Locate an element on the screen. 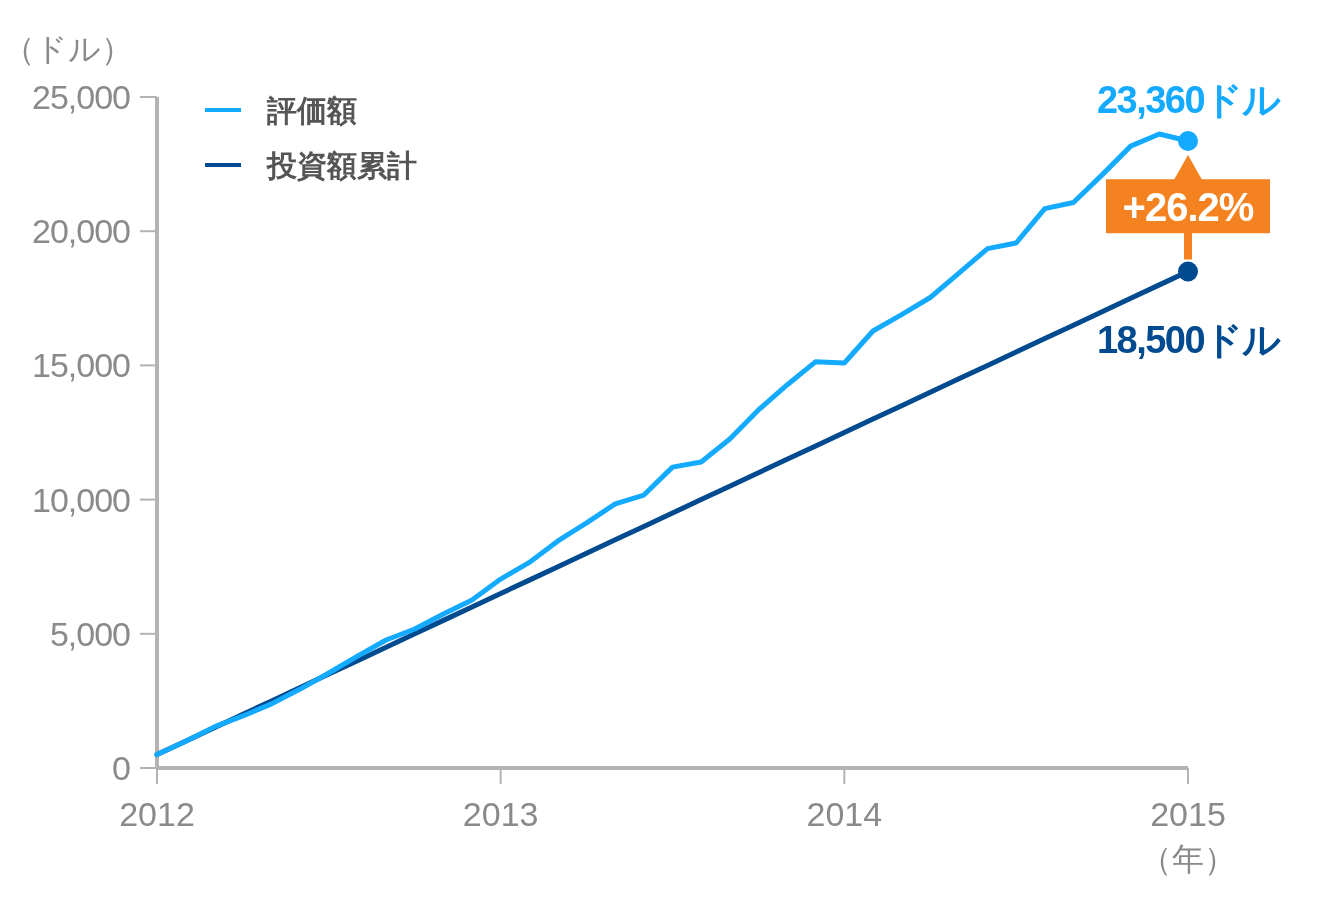 The image size is (1320, 898). annotation: 23,360ドル is located at coordinates (1188, 100).